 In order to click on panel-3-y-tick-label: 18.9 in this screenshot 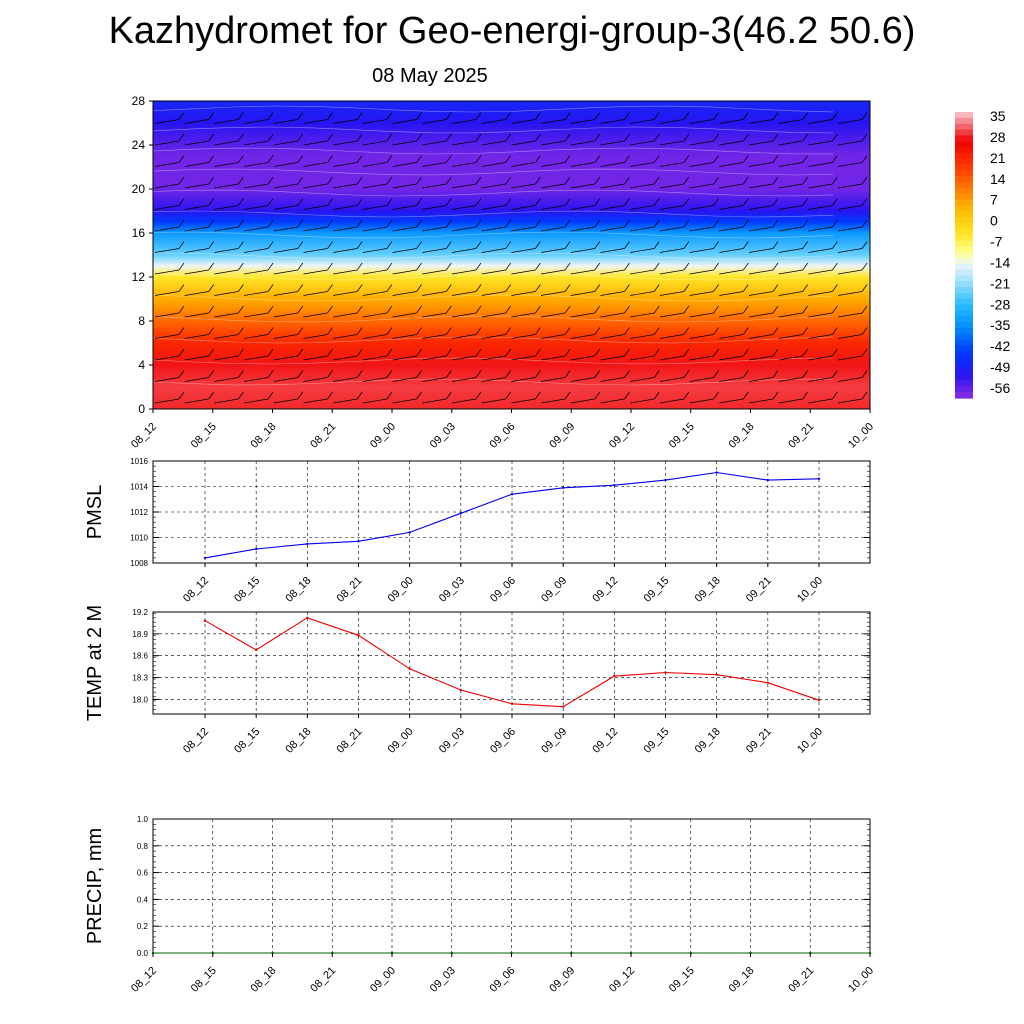, I will do `click(140, 634)`.